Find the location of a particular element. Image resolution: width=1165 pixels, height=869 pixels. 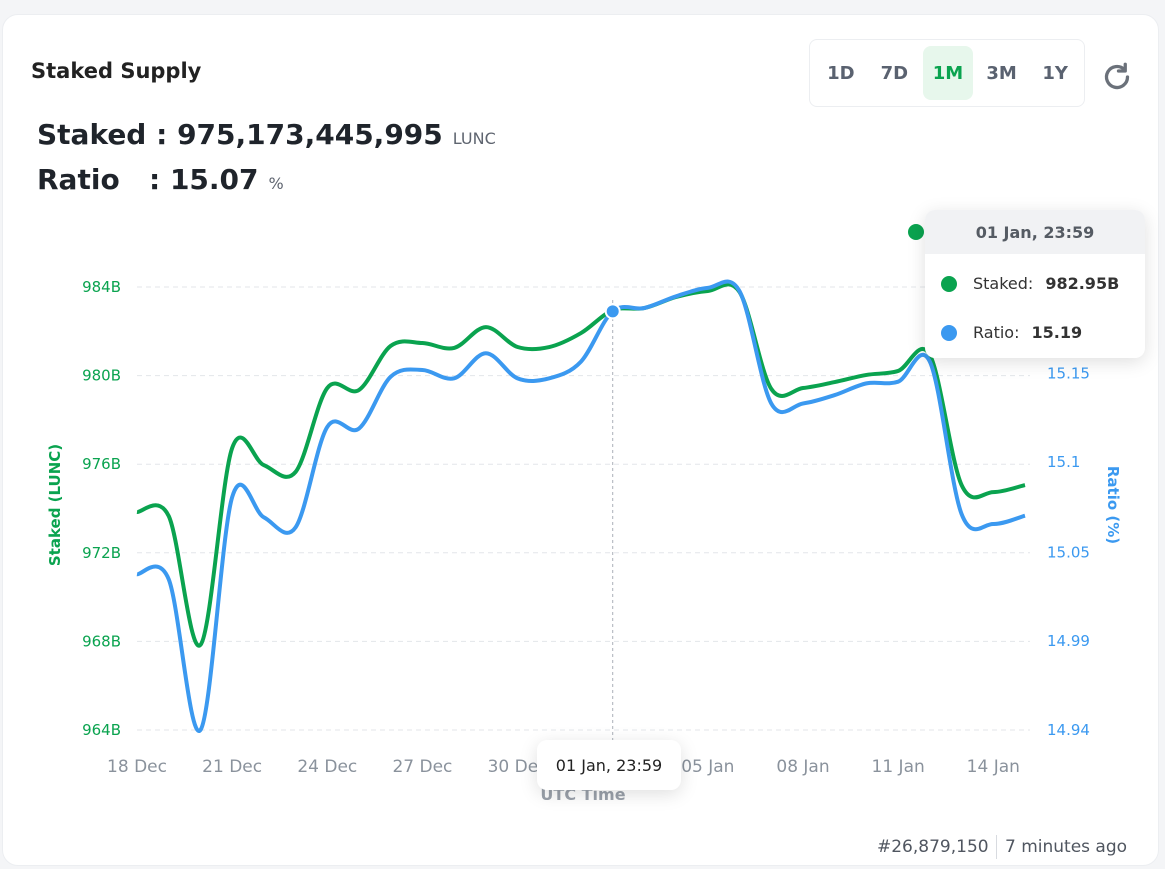

tooltip-label: Ratio: is located at coordinates (996, 332).